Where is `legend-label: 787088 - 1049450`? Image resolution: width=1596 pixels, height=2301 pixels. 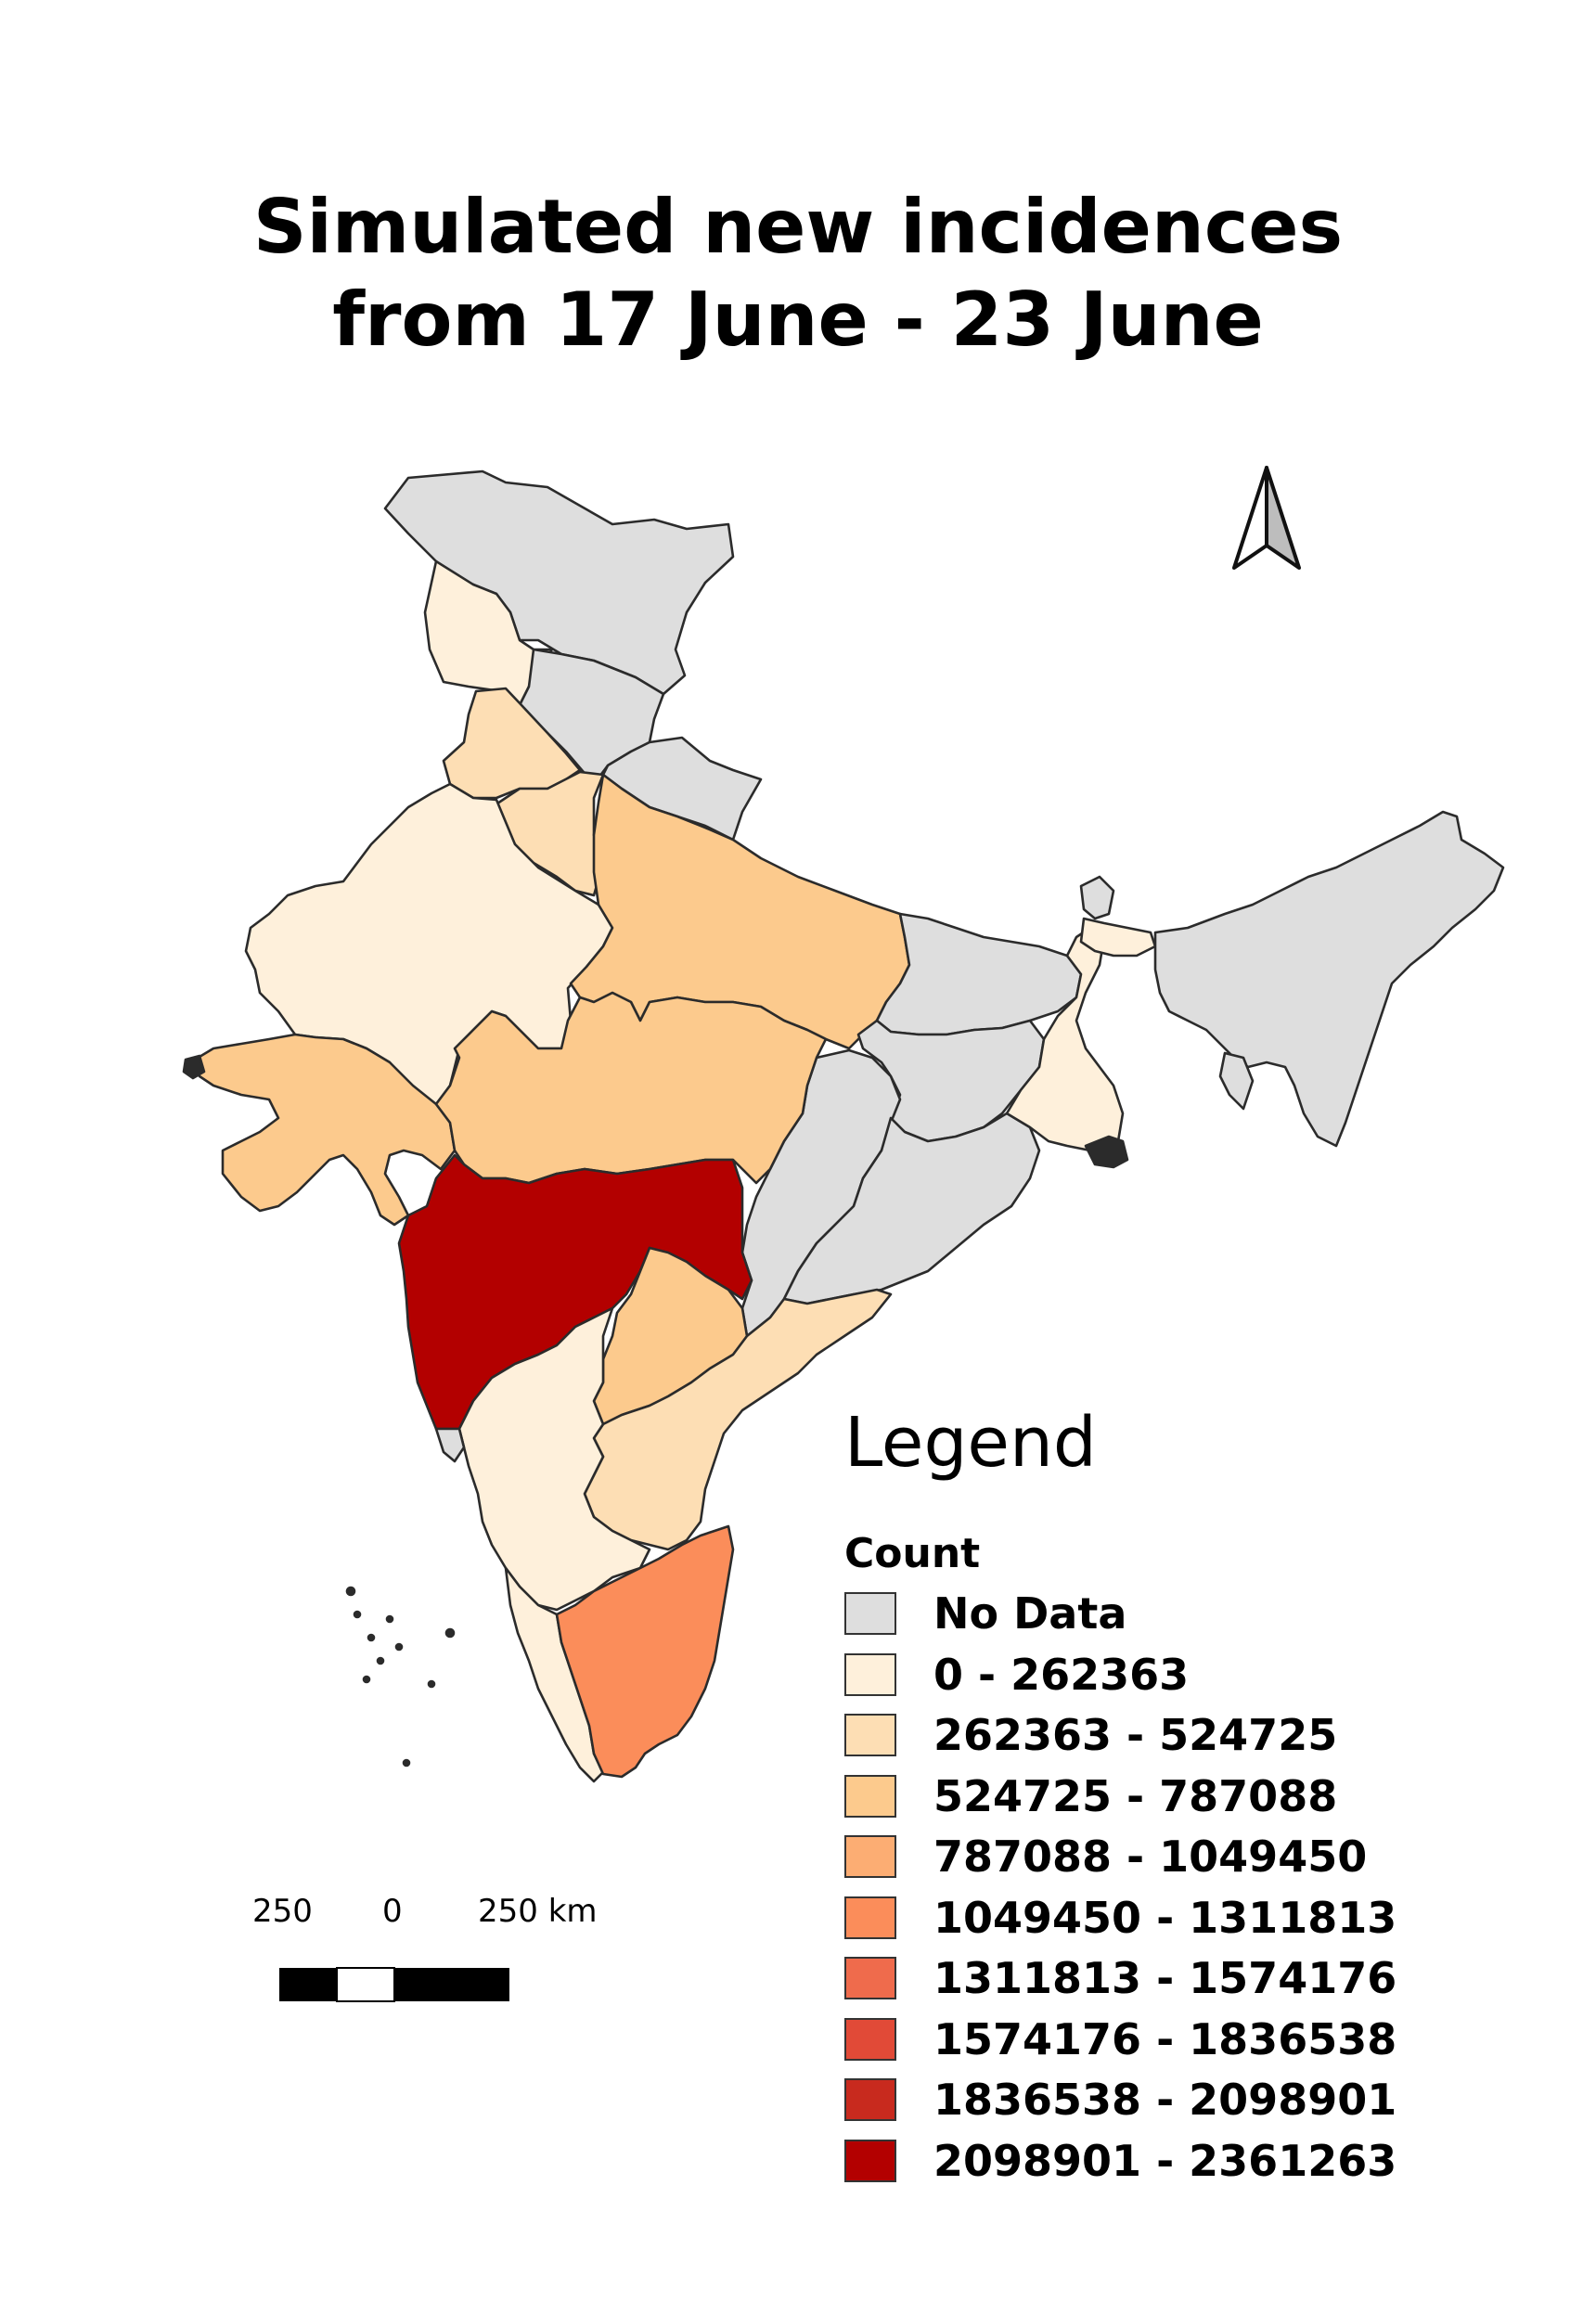
legend-label: 787088 - 1049450 is located at coordinates (1150, 1857).